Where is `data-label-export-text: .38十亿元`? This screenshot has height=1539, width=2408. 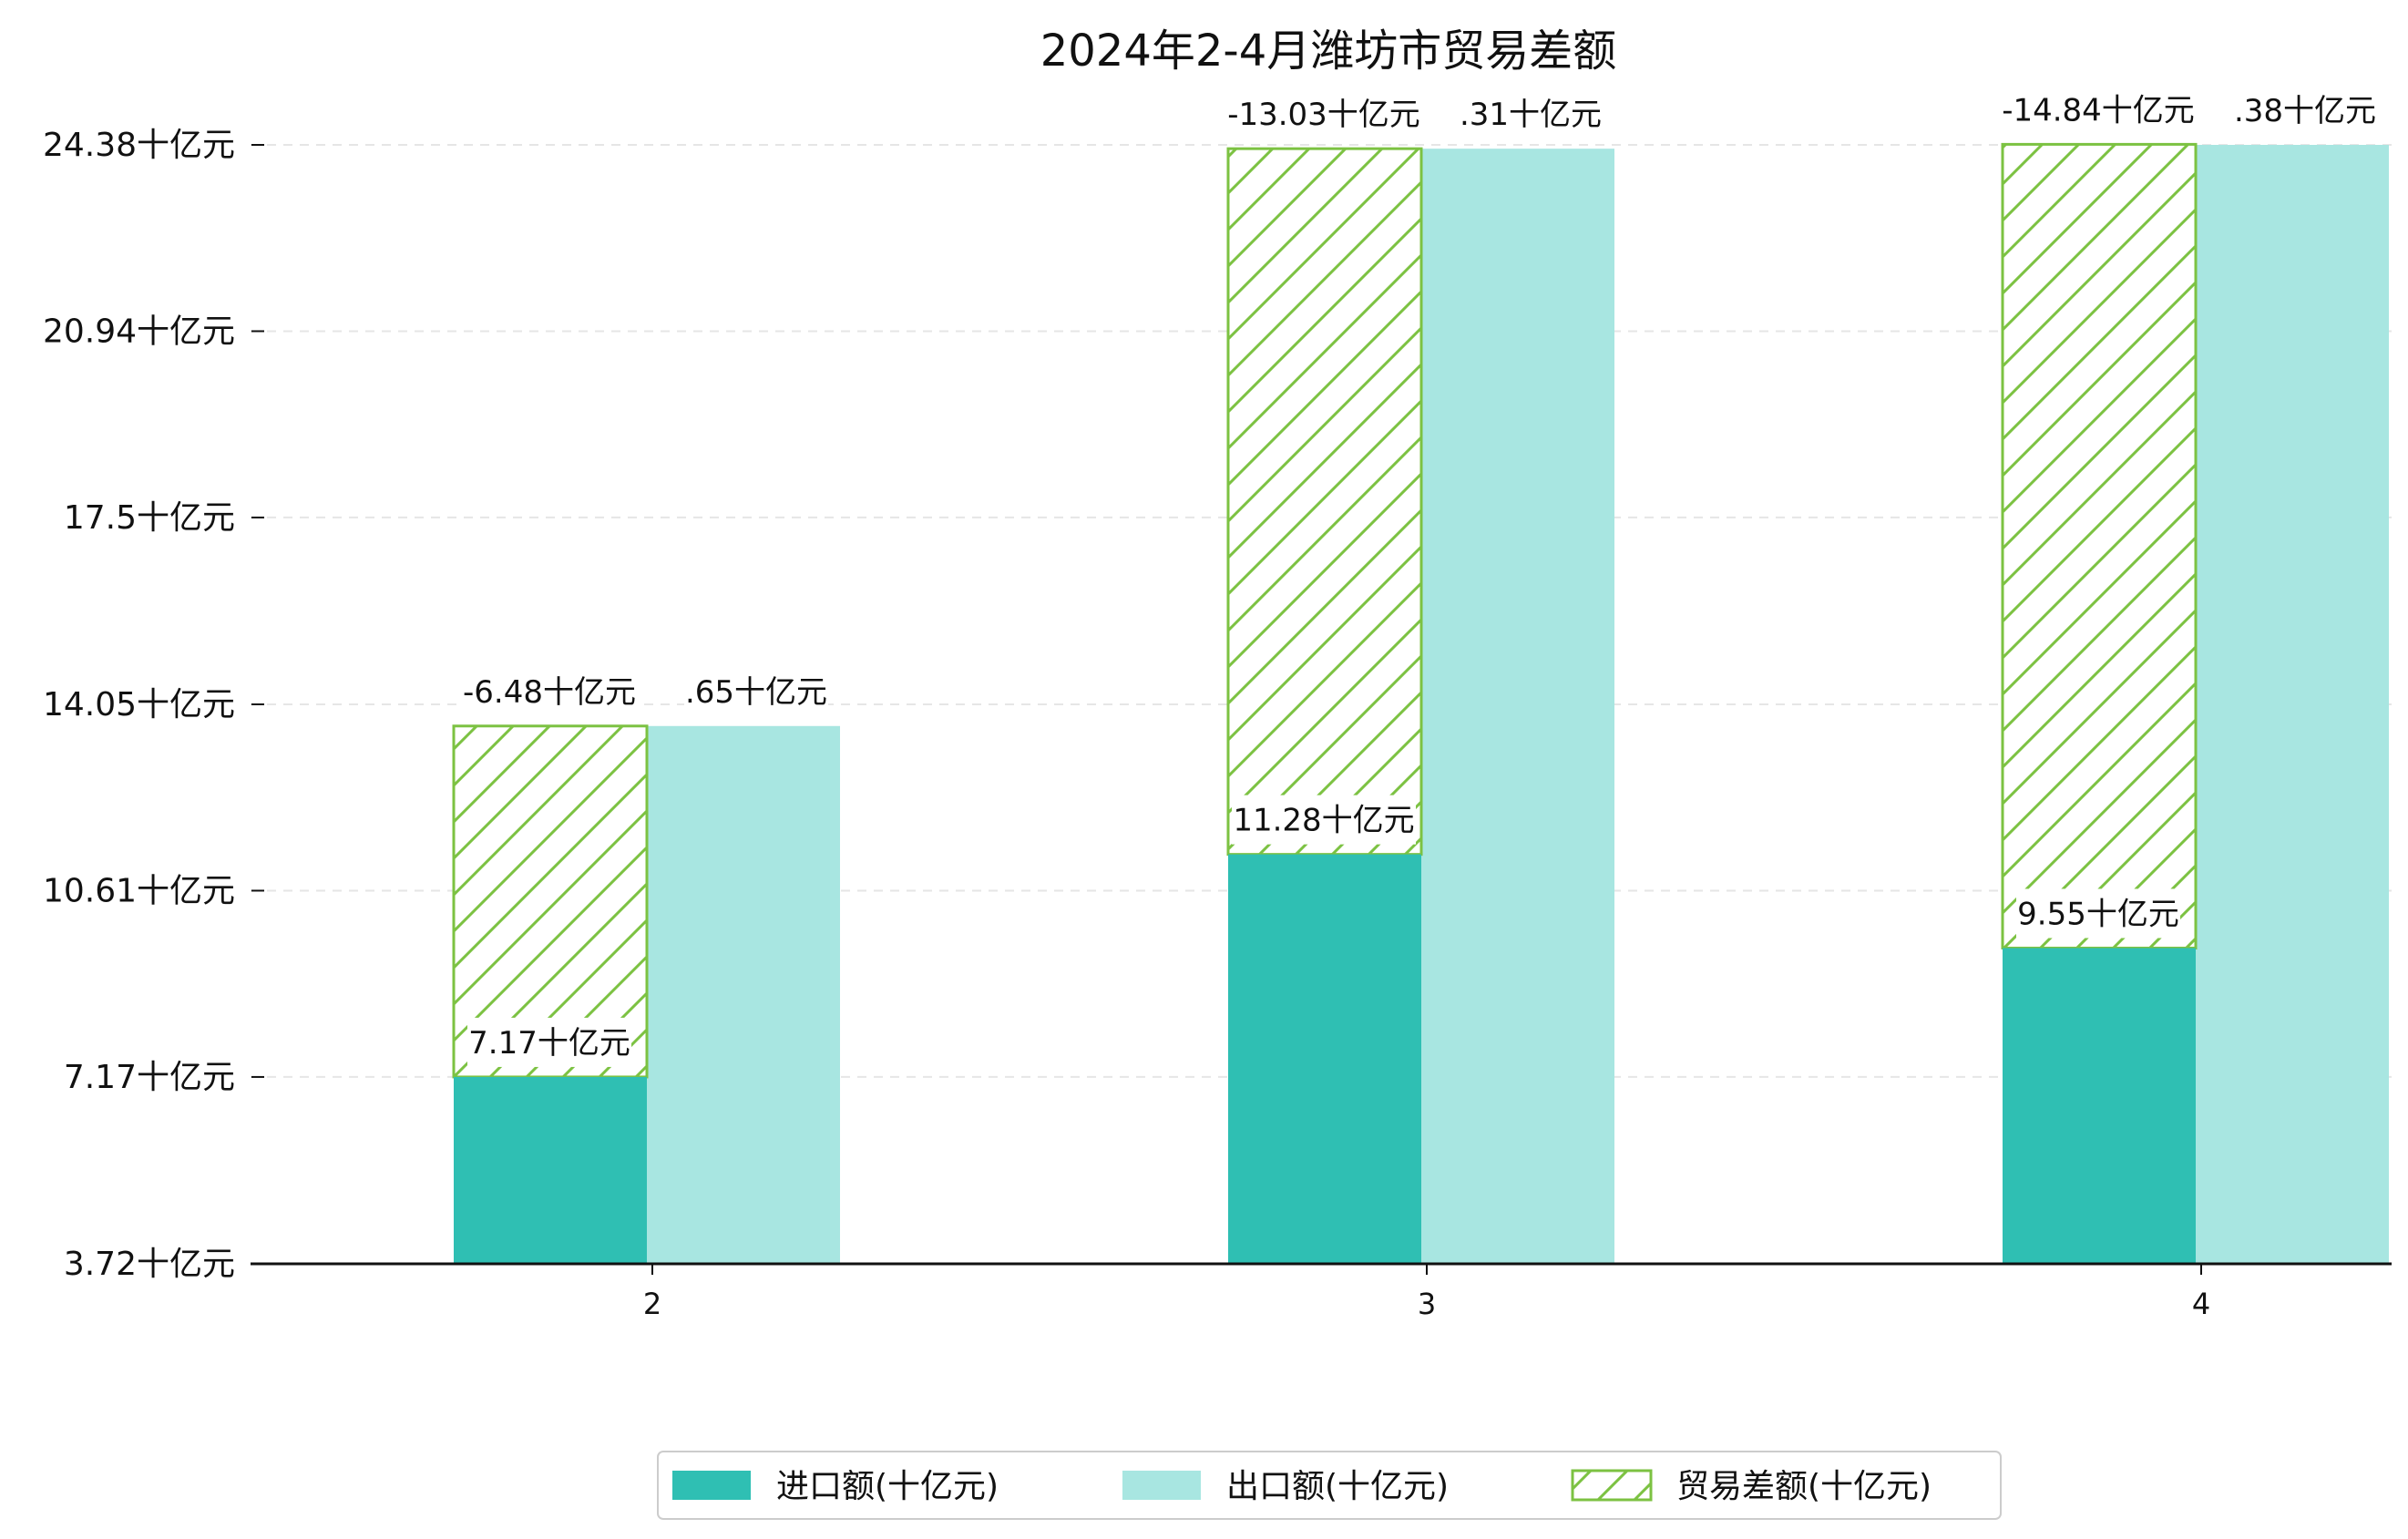
data-label-export-text: .38十亿元 is located at coordinates (2305, 111).